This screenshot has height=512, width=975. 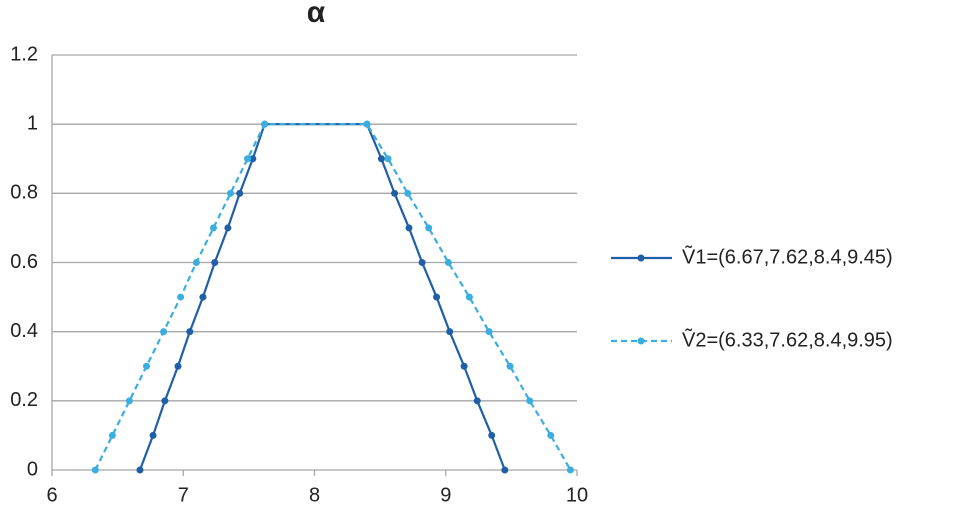 I want to click on x-tick-label: 8, so click(x=314, y=495).